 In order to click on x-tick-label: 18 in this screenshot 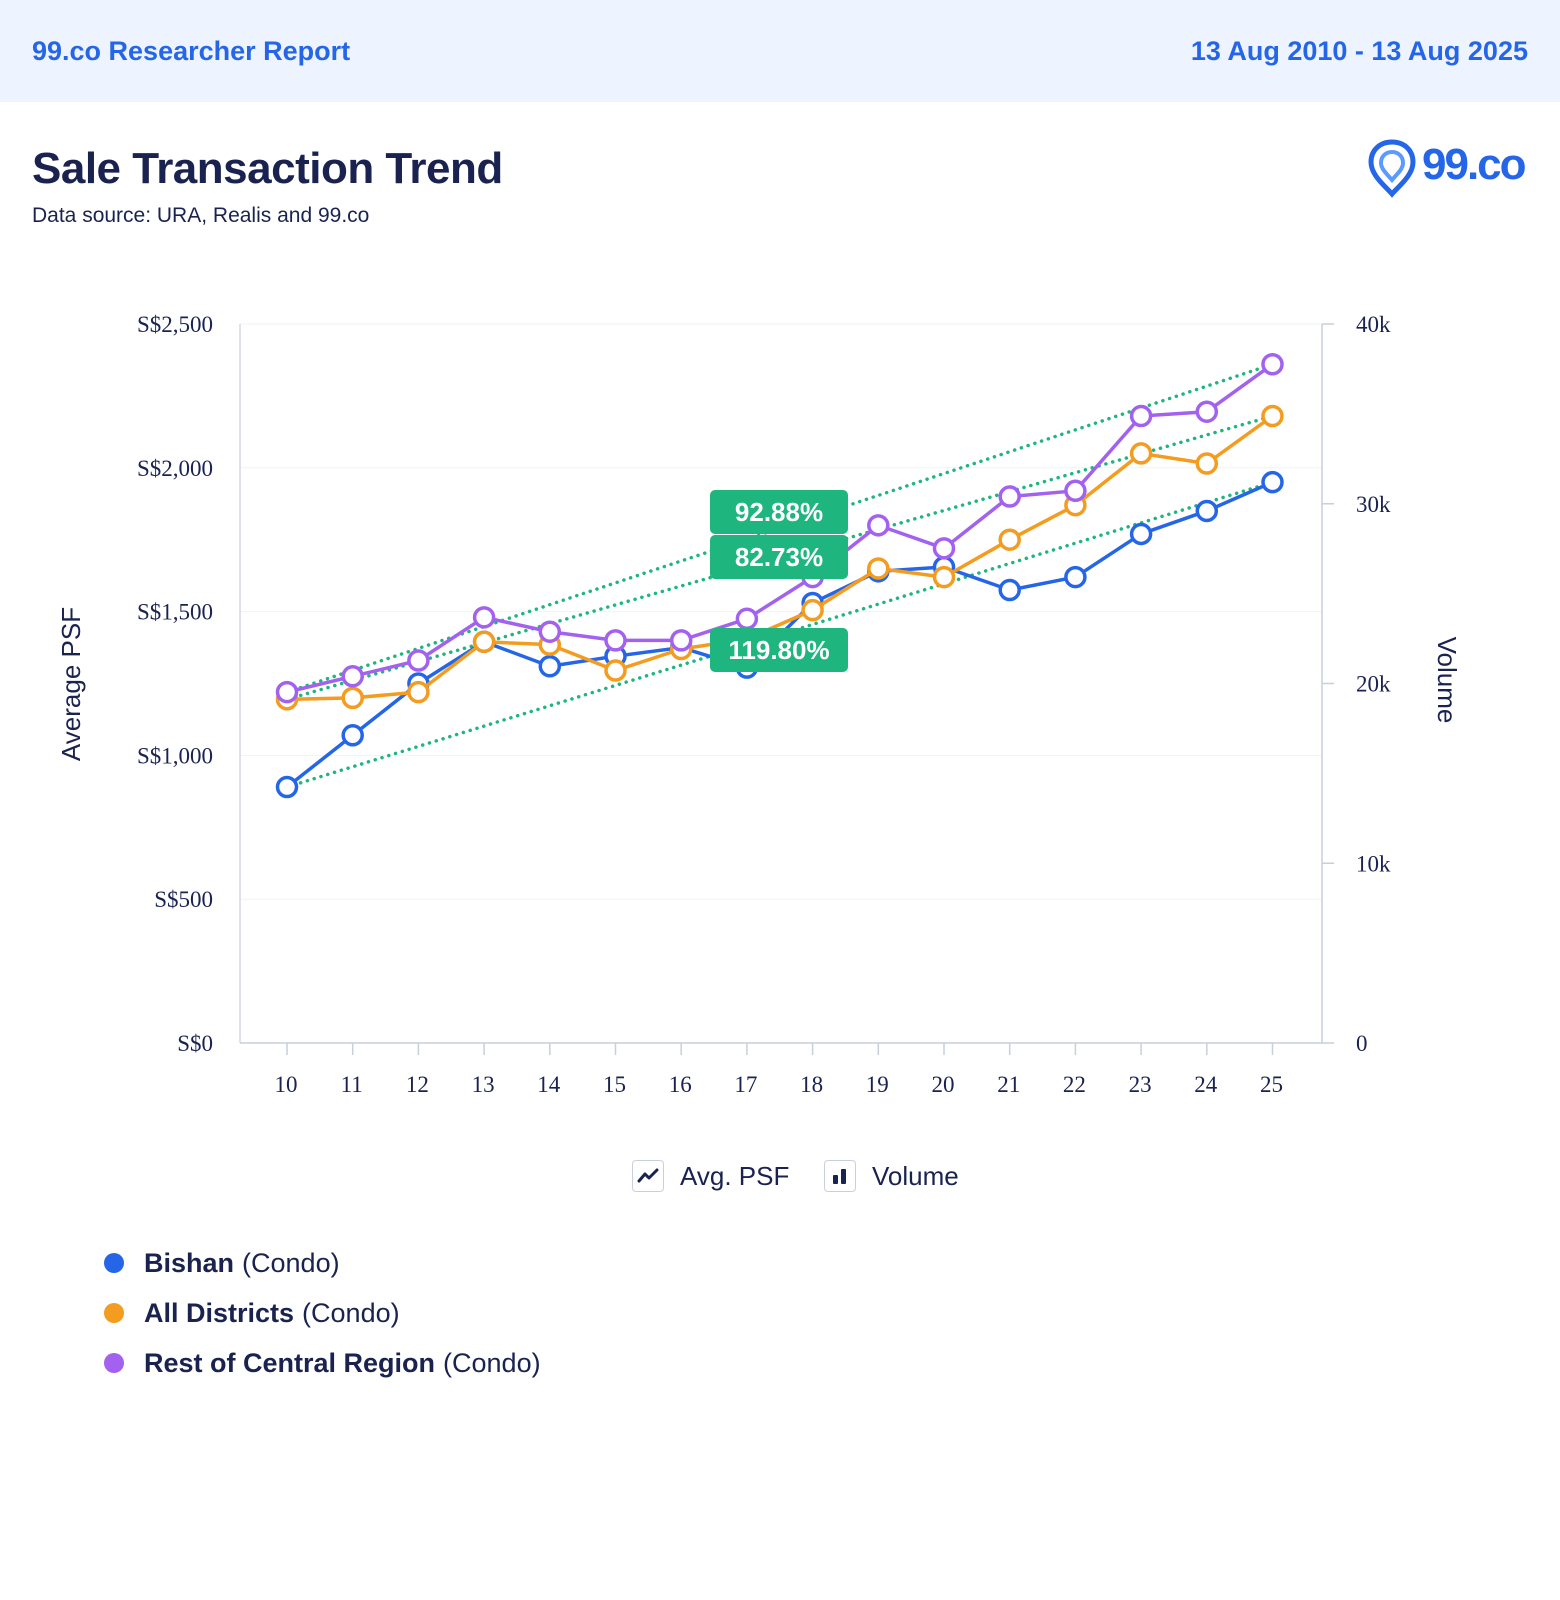, I will do `click(811, 1084)`.